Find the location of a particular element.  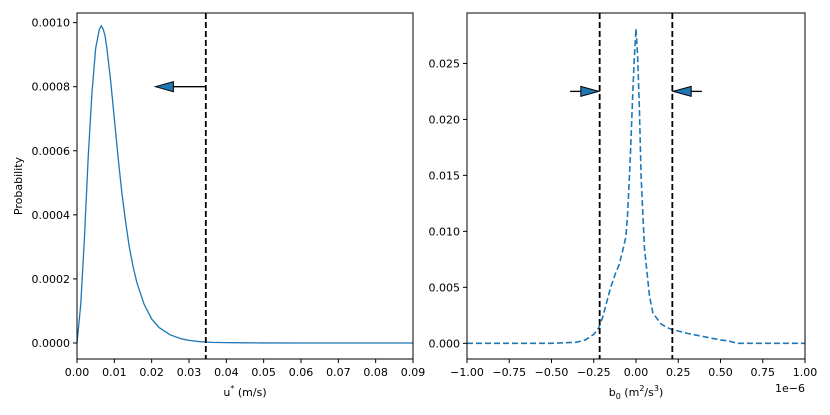

right-xtick-label: 1.00 is located at coordinates (805, 372).